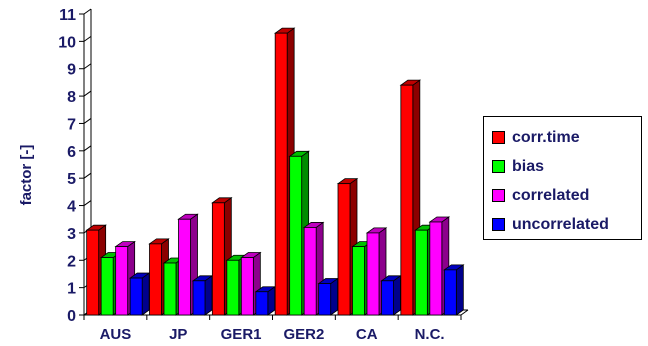 This screenshot has width=648, height=346. What do you see at coordinates (71, 261) in the screenshot?
I see `y-tick-label: 2` at bounding box center [71, 261].